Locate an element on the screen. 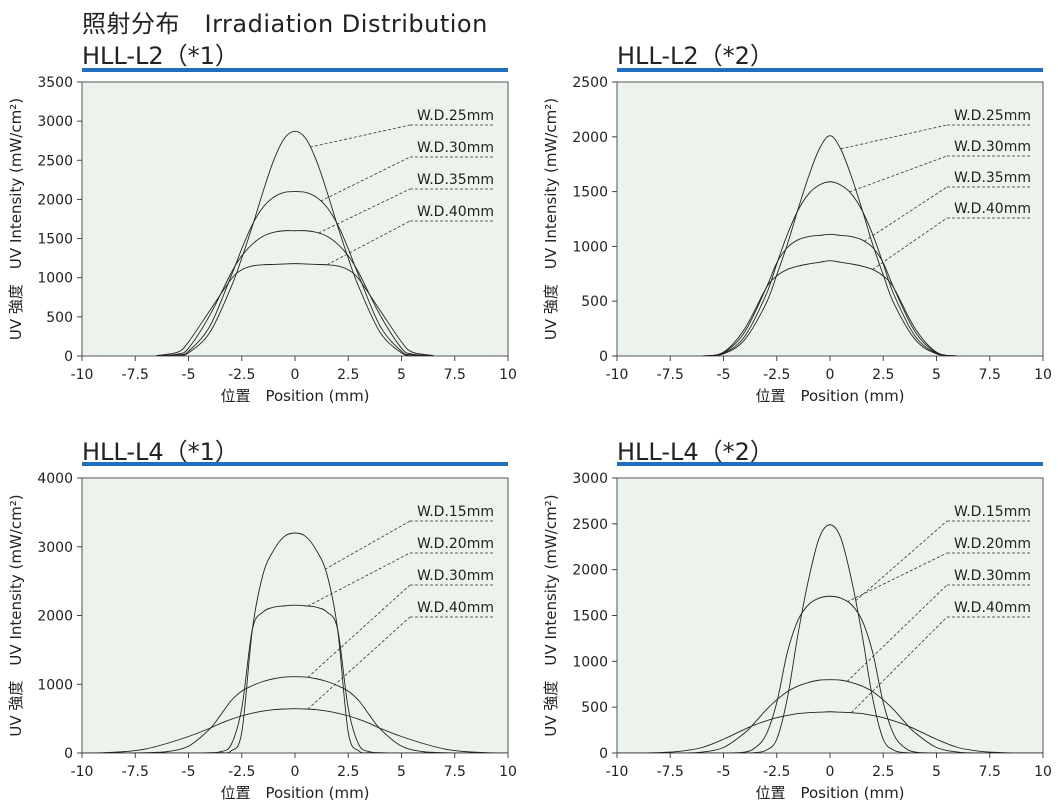 This screenshot has height=811, width=1058. y-tick-label: 3500 is located at coordinates (55, 83).